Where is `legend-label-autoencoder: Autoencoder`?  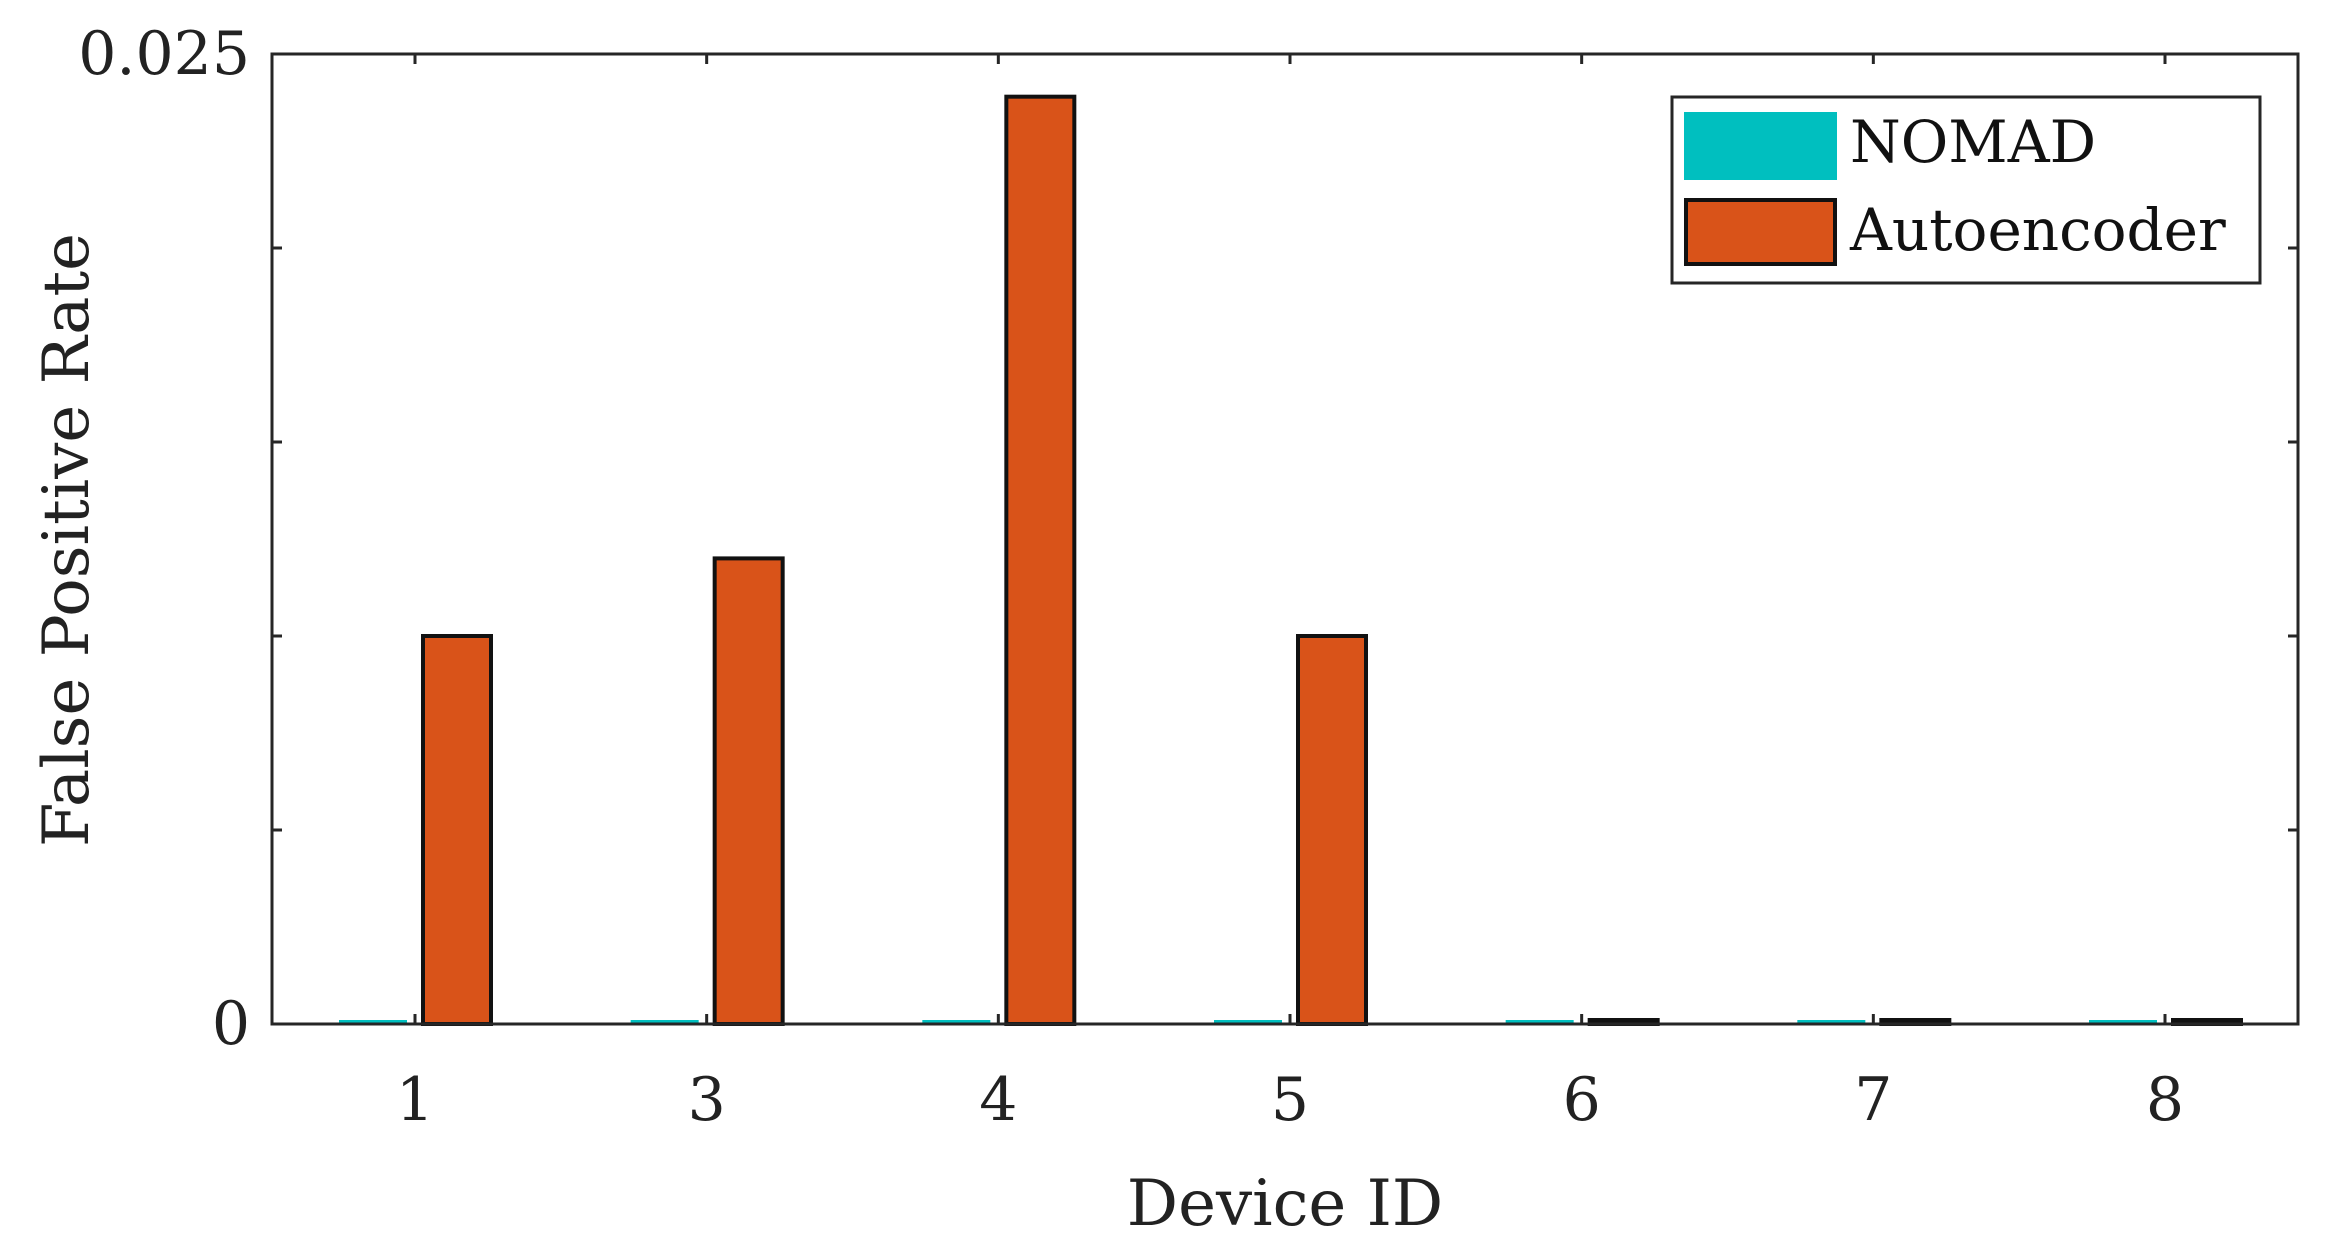 legend-label-autoencoder: Autoencoder is located at coordinates (2037, 230).